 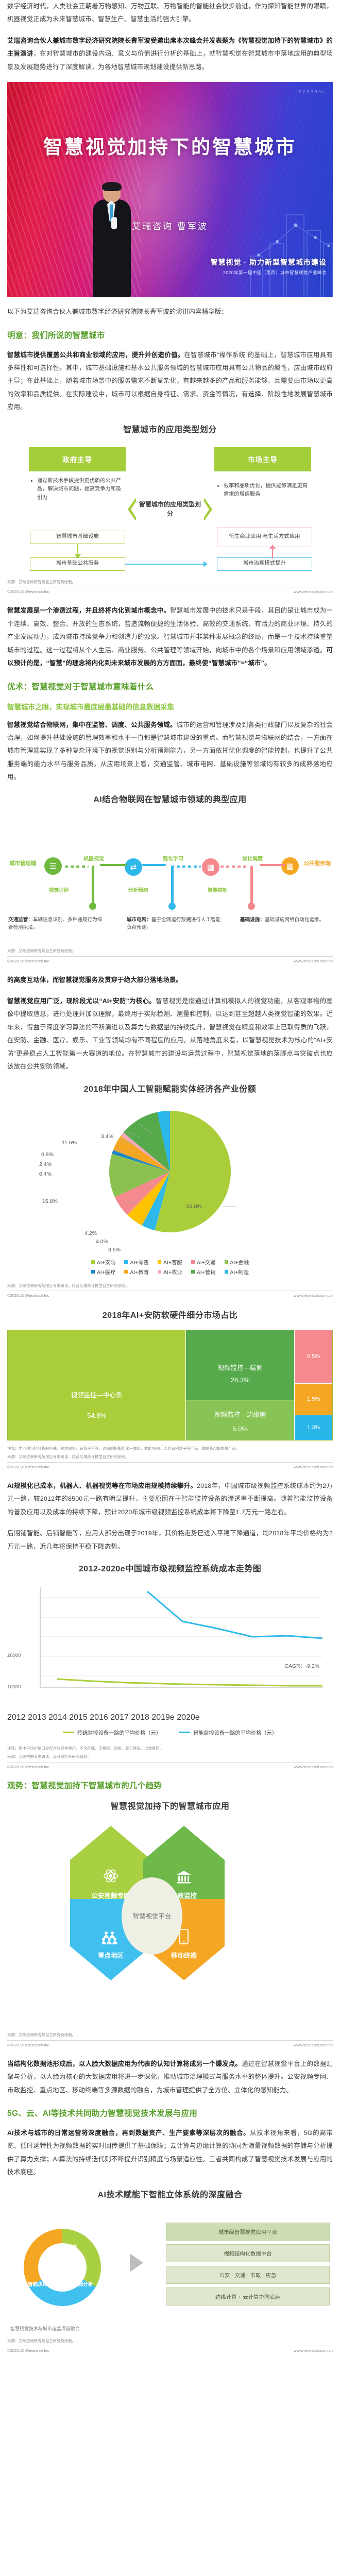 I want to click on legend-item-retail: AI+零售, so click(x=136, y=1262).